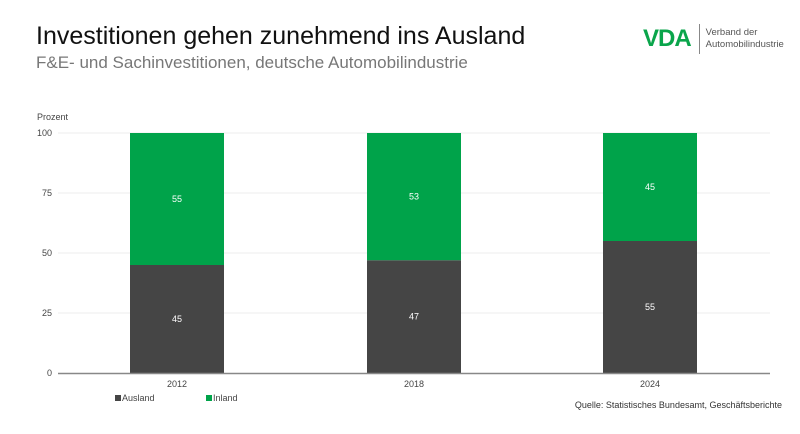 The image size is (800, 434). What do you see at coordinates (414, 384) in the screenshot?
I see `x-tick-label: 2018` at bounding box center [414, 384].